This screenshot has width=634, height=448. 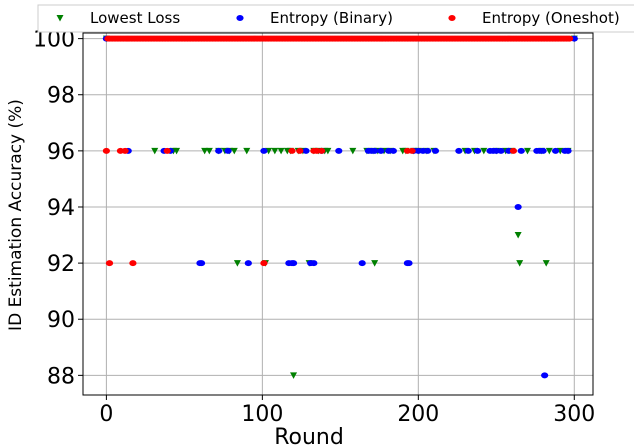 I want to click on x-tick-label: 200, so click(x=418, y=414).